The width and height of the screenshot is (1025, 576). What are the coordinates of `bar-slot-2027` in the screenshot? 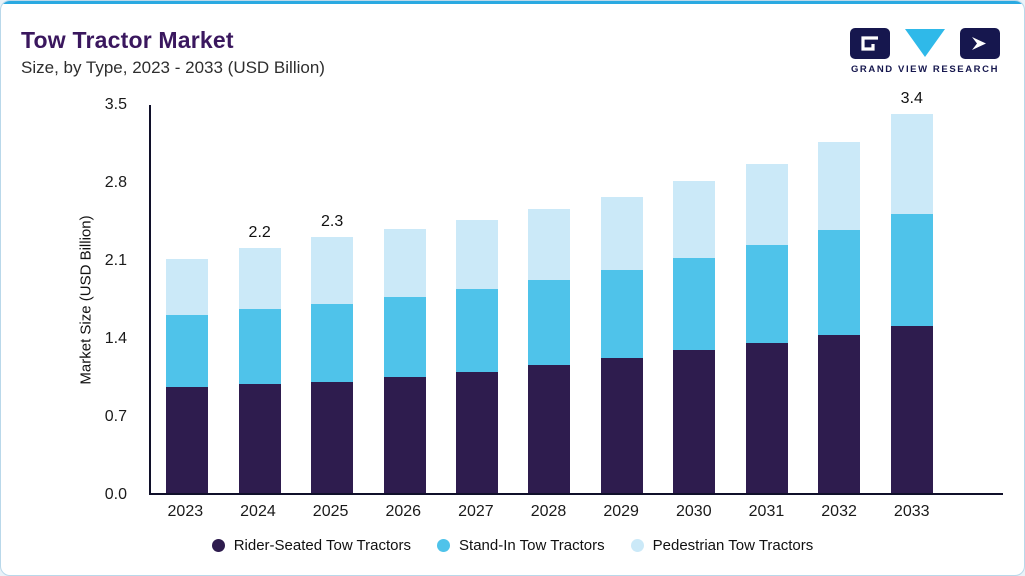 It's located at (477, 299).